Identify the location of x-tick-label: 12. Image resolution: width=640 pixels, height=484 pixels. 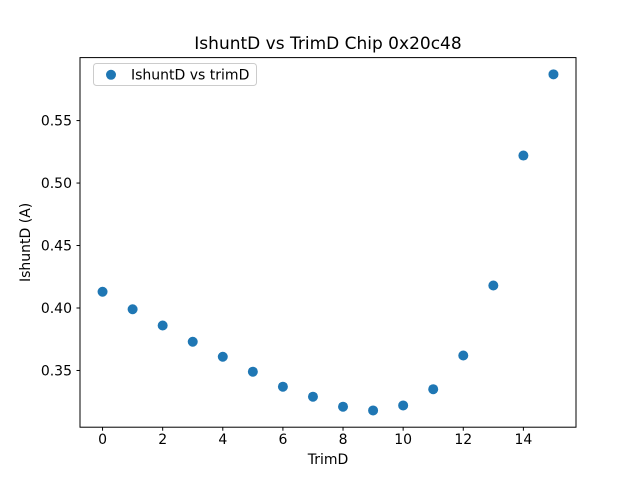
(463, 440).